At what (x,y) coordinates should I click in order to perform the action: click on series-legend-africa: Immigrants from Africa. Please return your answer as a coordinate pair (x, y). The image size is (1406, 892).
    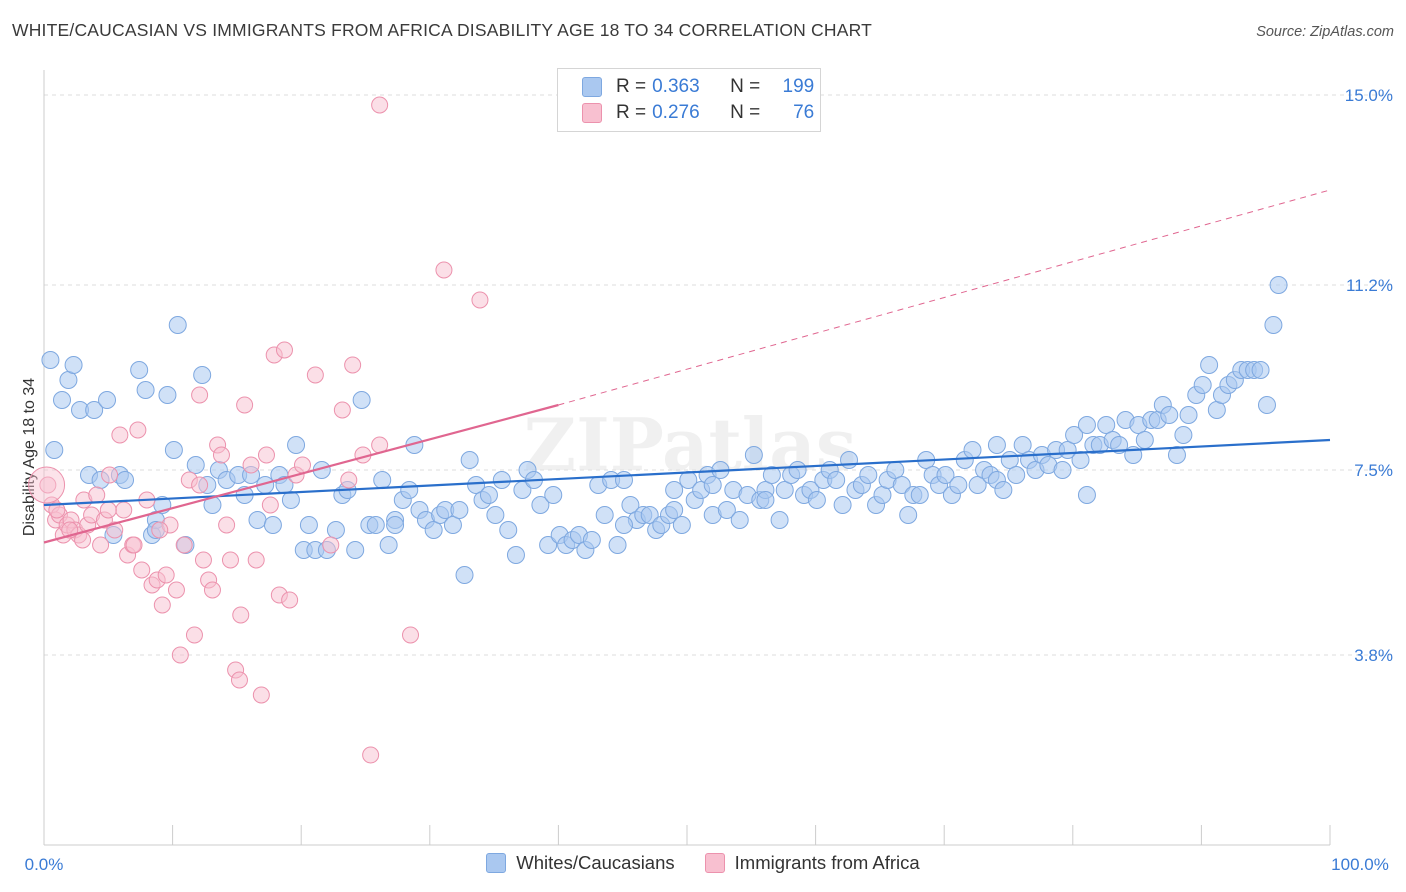
    Looking at the image, I should click on (812, 863).